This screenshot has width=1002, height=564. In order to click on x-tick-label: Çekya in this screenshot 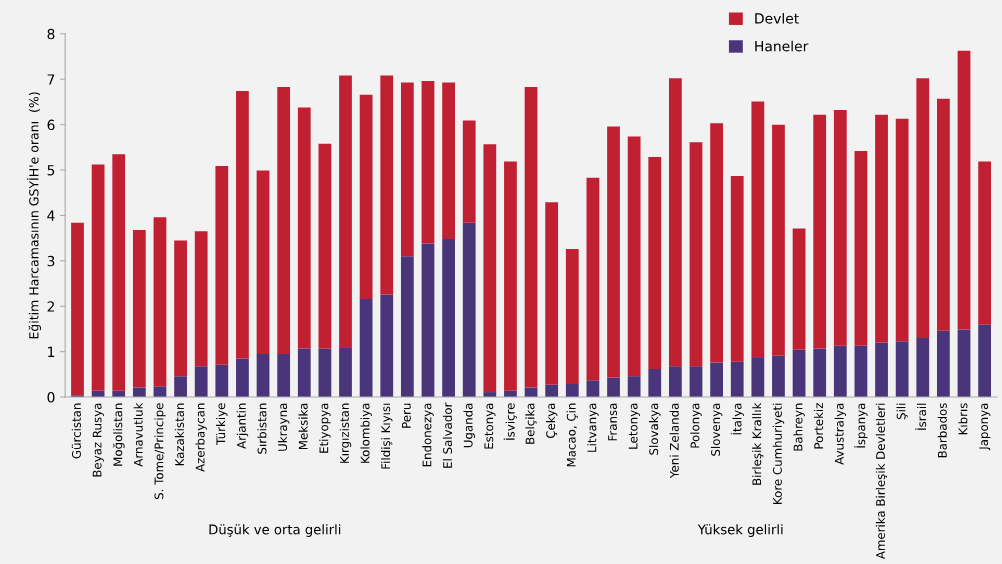, I will do `click(551, 421)`.